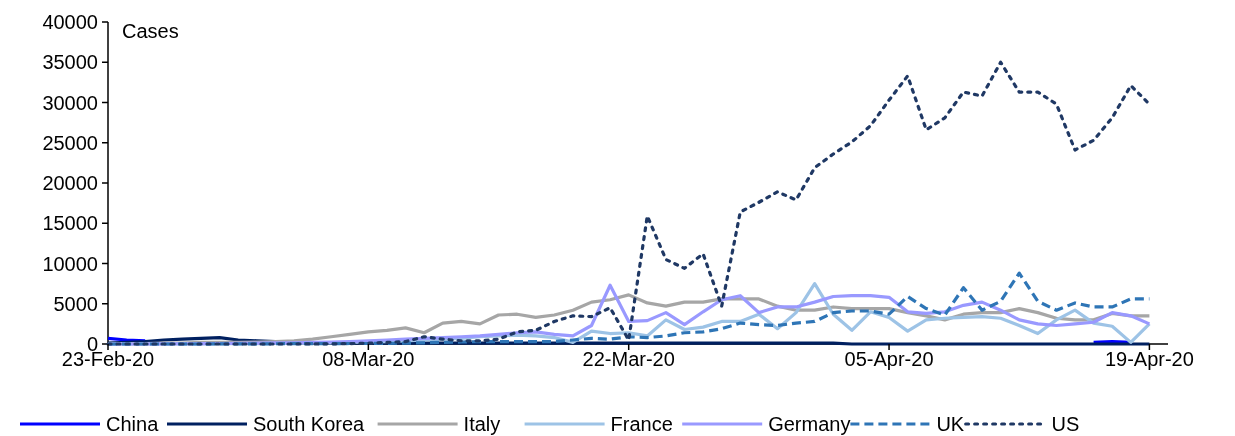  What do you see at coordinates (641, 424) in the screenshot?
I see `legend-label: France` at bounding box center [641, 424].